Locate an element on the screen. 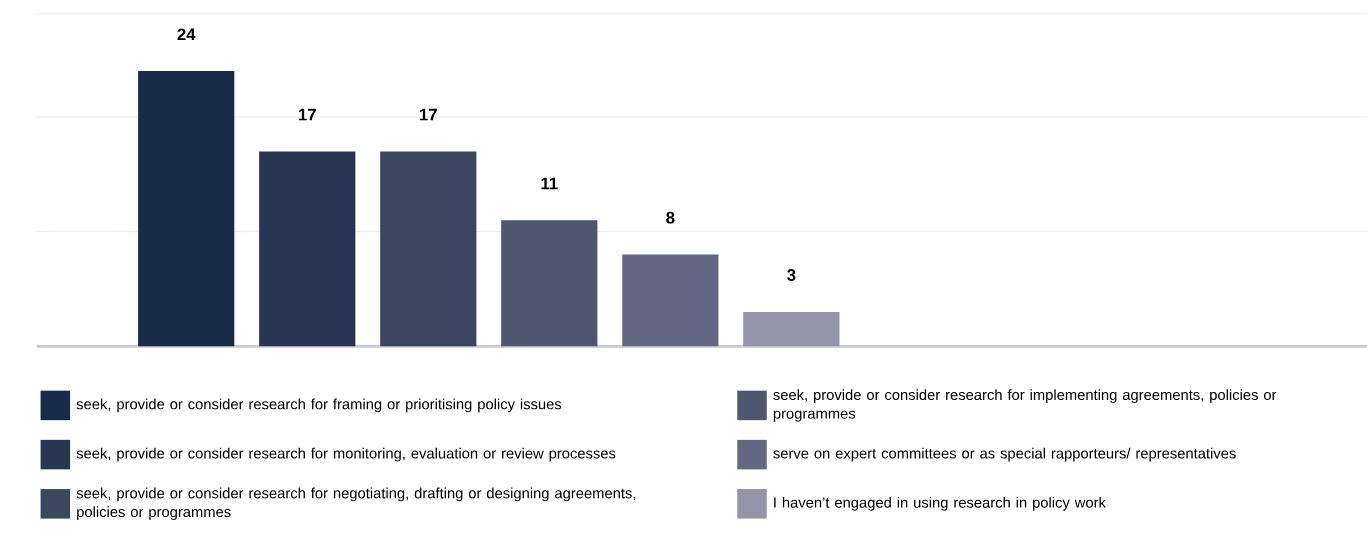  data-label: 3 is located at coordinates (791, 274).